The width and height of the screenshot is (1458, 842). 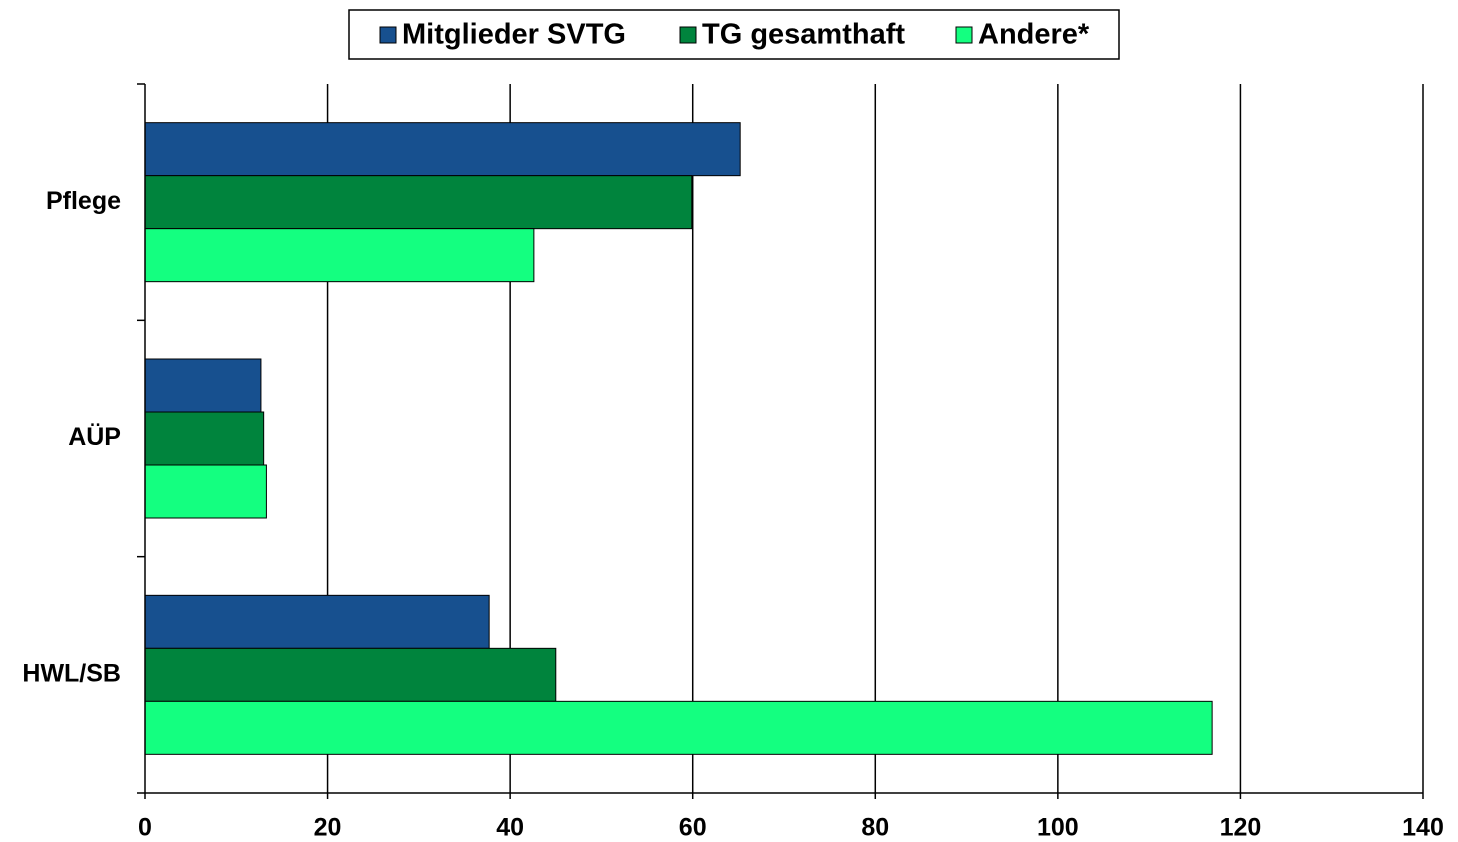 What do you see at coordinates (1241, 828) in the screenshot?
I see `x-tick-label: 120` at bounding box center [1241, 828].